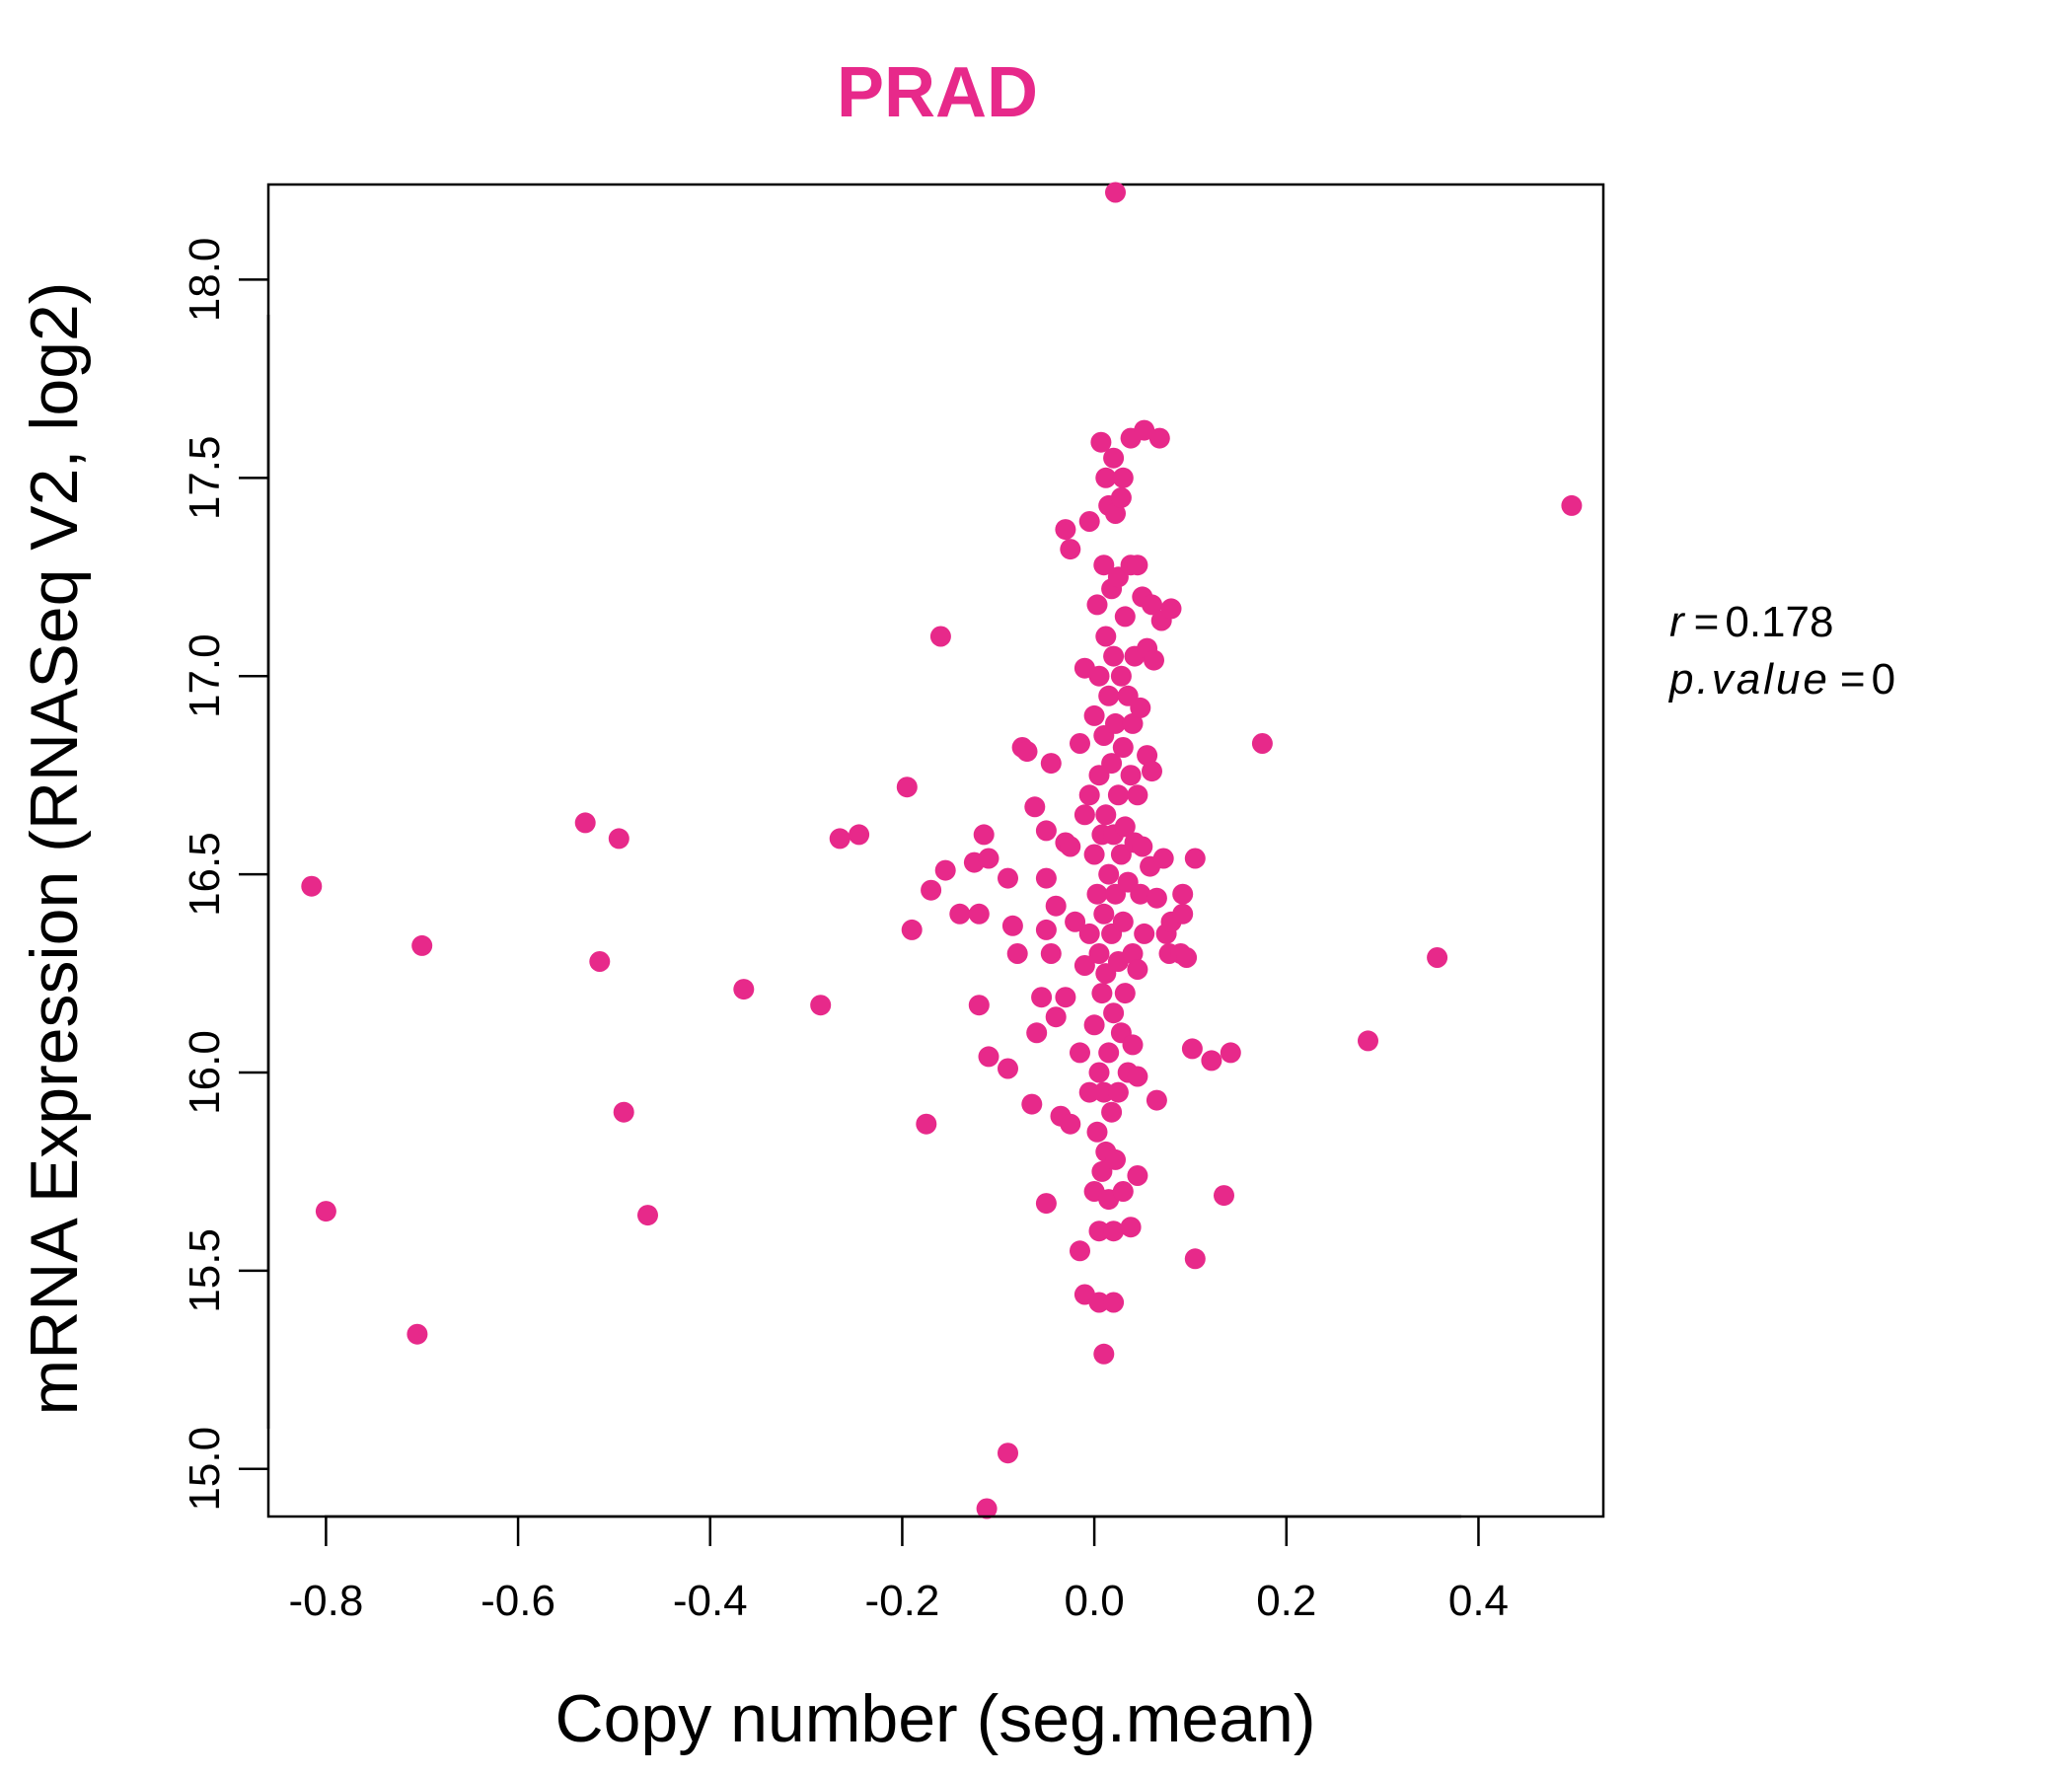  Describe the element at coordinates (710, 1601) in the screenshot. I see `x-tick-label: -0.4` at that location.